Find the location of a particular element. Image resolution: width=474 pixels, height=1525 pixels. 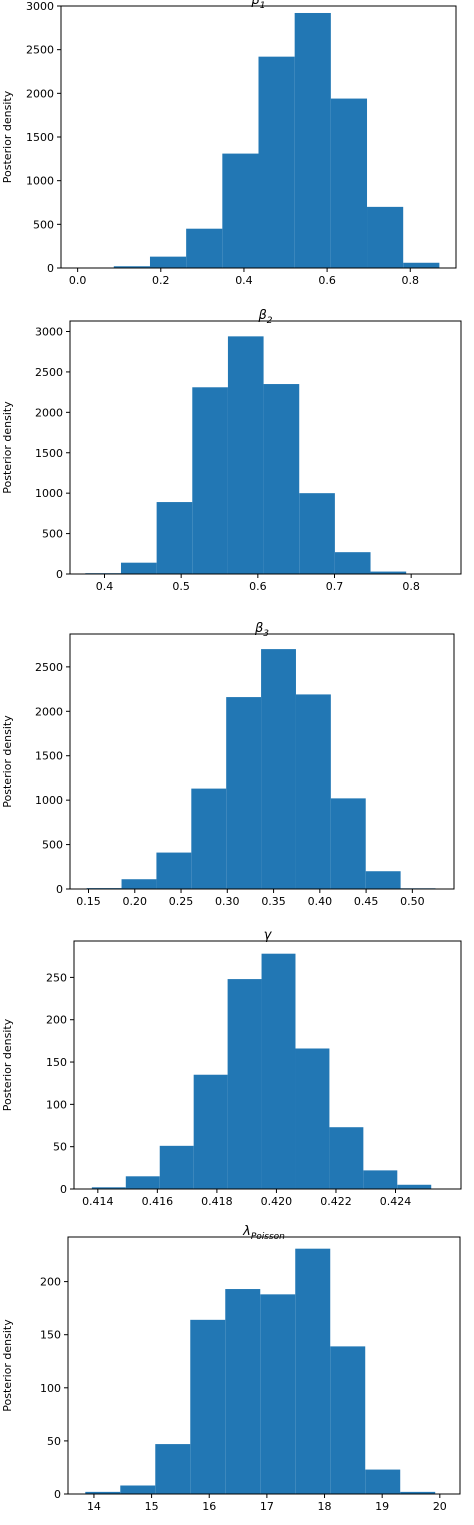

x-tick-label: 17 is located at coordinates (267, 1506).